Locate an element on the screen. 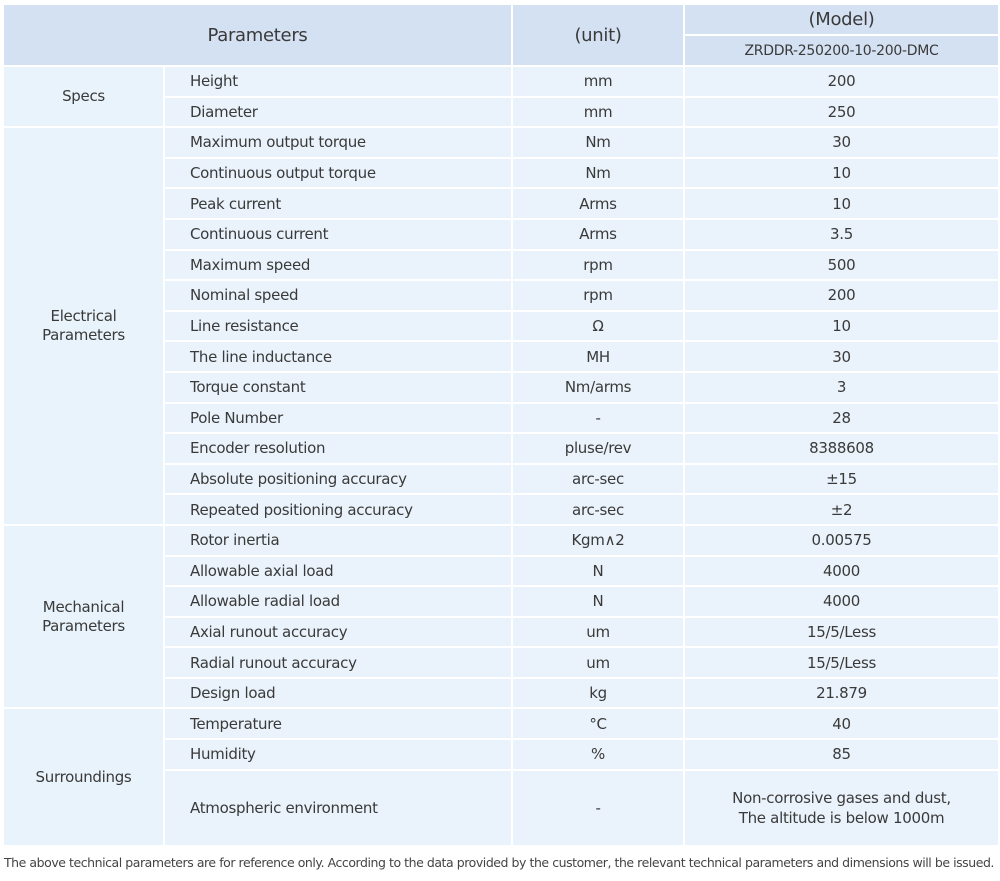 The height and width of the screenshot is (881, 1000). table-row: Maximum speed rpm 500 is located at coordinates (501, 265).